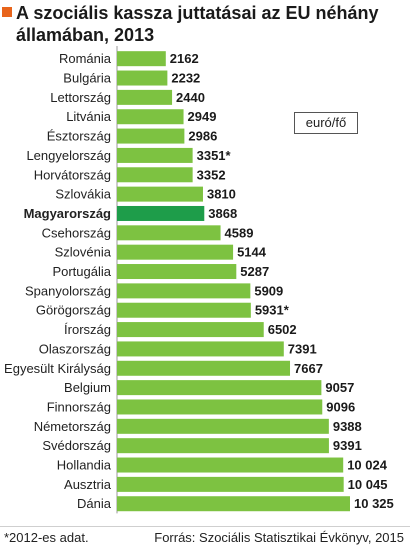 The width and height of the screenshot is (410, 551). Describe the element at coordinates (88, 484) in the screenshot. I see `category-label: Ausztria` at that location.